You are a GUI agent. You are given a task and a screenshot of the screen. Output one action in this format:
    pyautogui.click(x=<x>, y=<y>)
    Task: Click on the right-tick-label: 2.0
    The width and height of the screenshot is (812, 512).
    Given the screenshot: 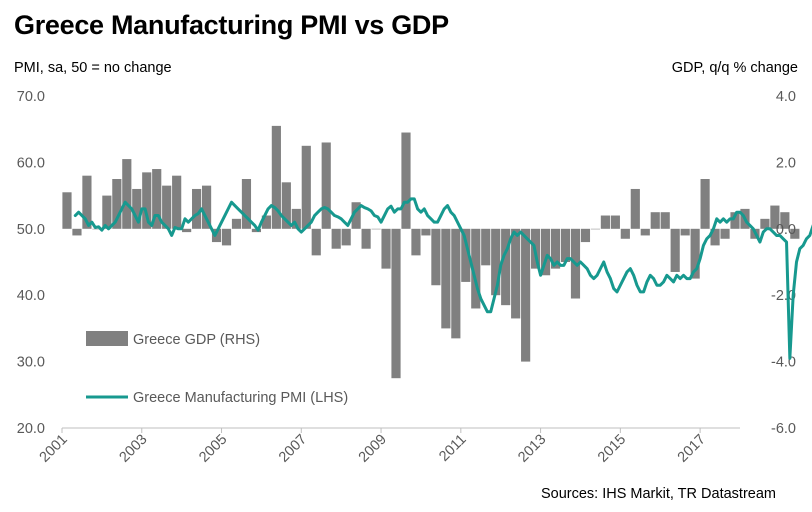 What is the action you would take?
    pyautogui.click(x=786, y=163)
    